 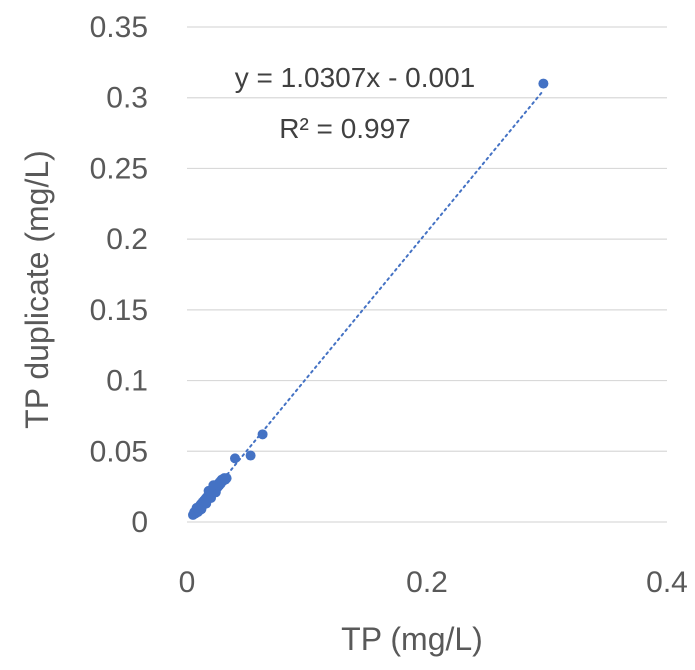 What do you see at coordinates (355, 77) in the screenshot?
I see `trendline-equation: y = 1.0307x - 0.001` at bounding box center [355, 77].